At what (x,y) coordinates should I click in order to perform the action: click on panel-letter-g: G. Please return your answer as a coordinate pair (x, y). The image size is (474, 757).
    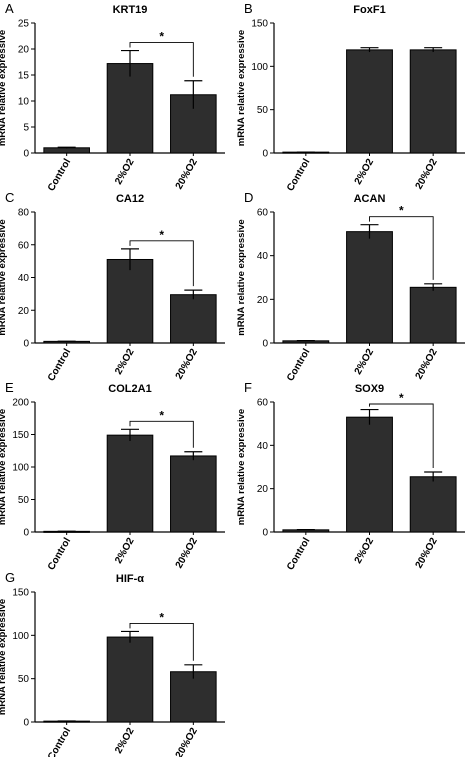
    Looking at the image, I should click on (10, 577).